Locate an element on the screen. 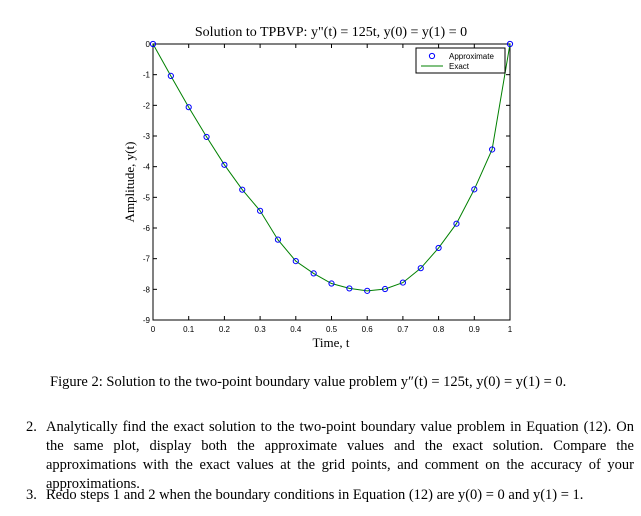 This screenshot has width=641, height=516. x-axis-label: Time, t is located at coordinates (330, 342).